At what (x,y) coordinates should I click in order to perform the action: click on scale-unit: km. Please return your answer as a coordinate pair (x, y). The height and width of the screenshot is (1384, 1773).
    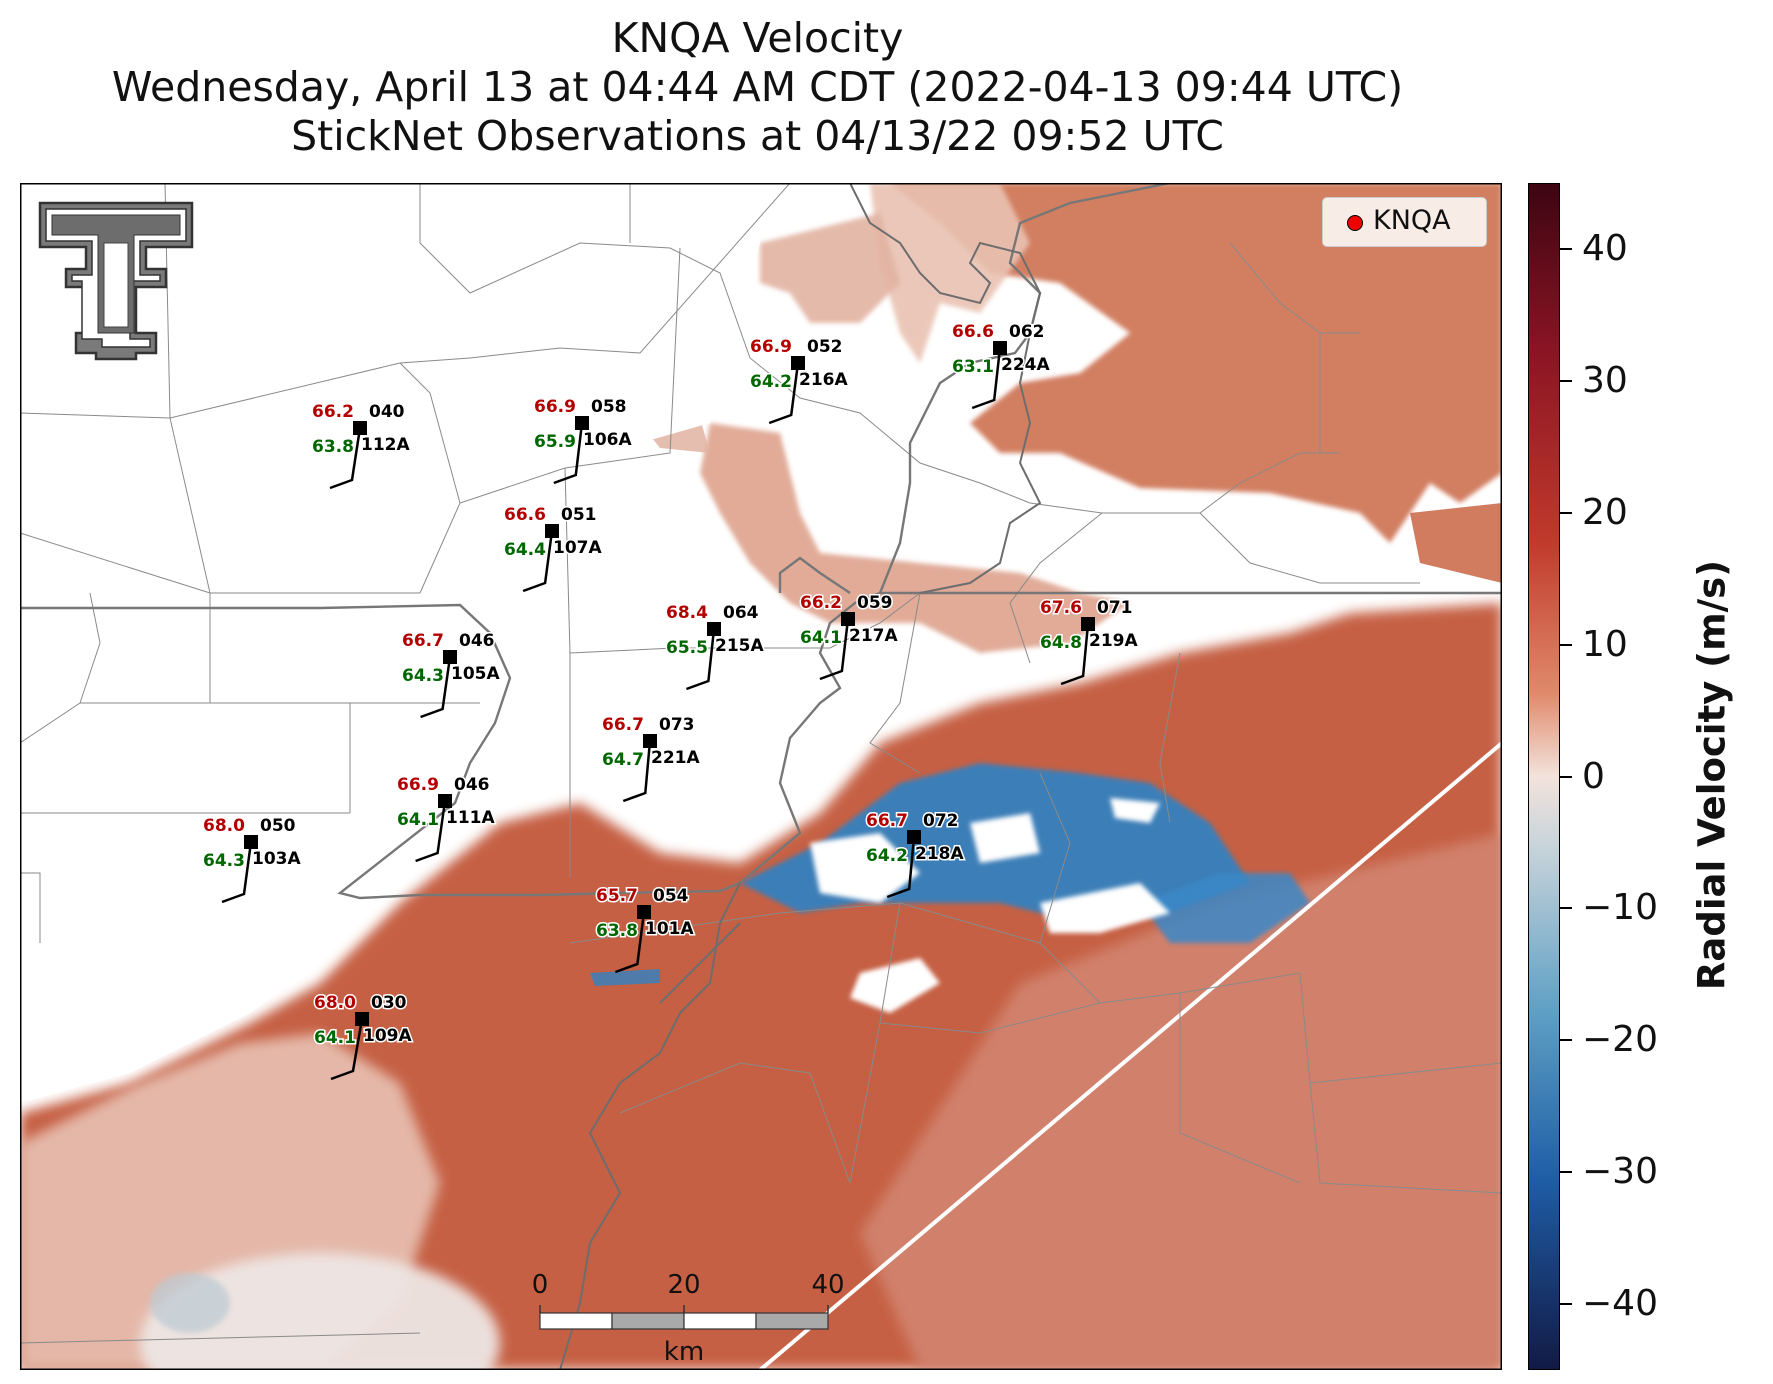
    Looking at the image, I should click on (684, 1352).